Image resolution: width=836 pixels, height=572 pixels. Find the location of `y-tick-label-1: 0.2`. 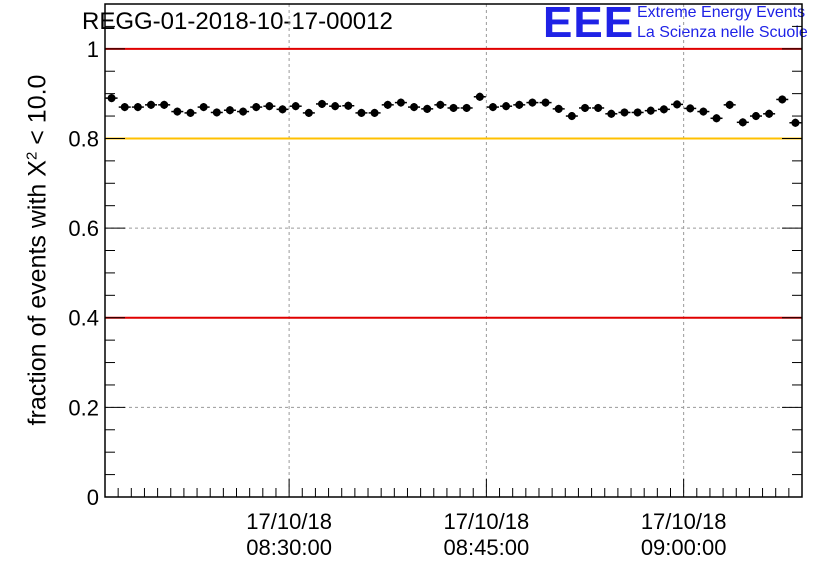

y-tick-label-1: 0.2 is located at coordinates (83, 407).